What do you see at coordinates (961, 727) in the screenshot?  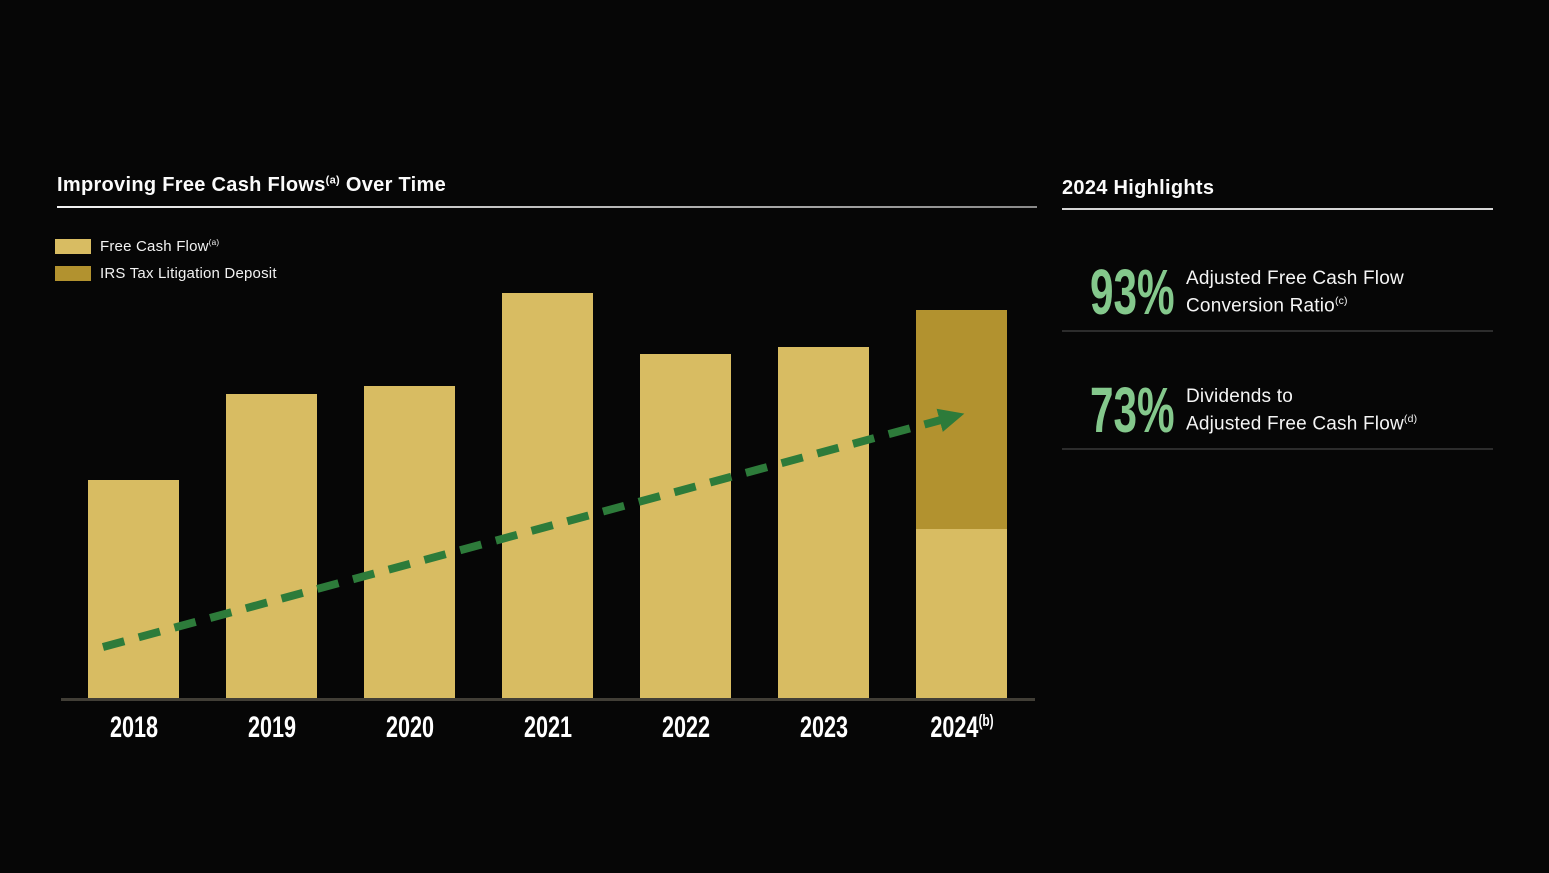 I see `x-axis-label-2024: 2024(b)` at bounding box center [961, 727].